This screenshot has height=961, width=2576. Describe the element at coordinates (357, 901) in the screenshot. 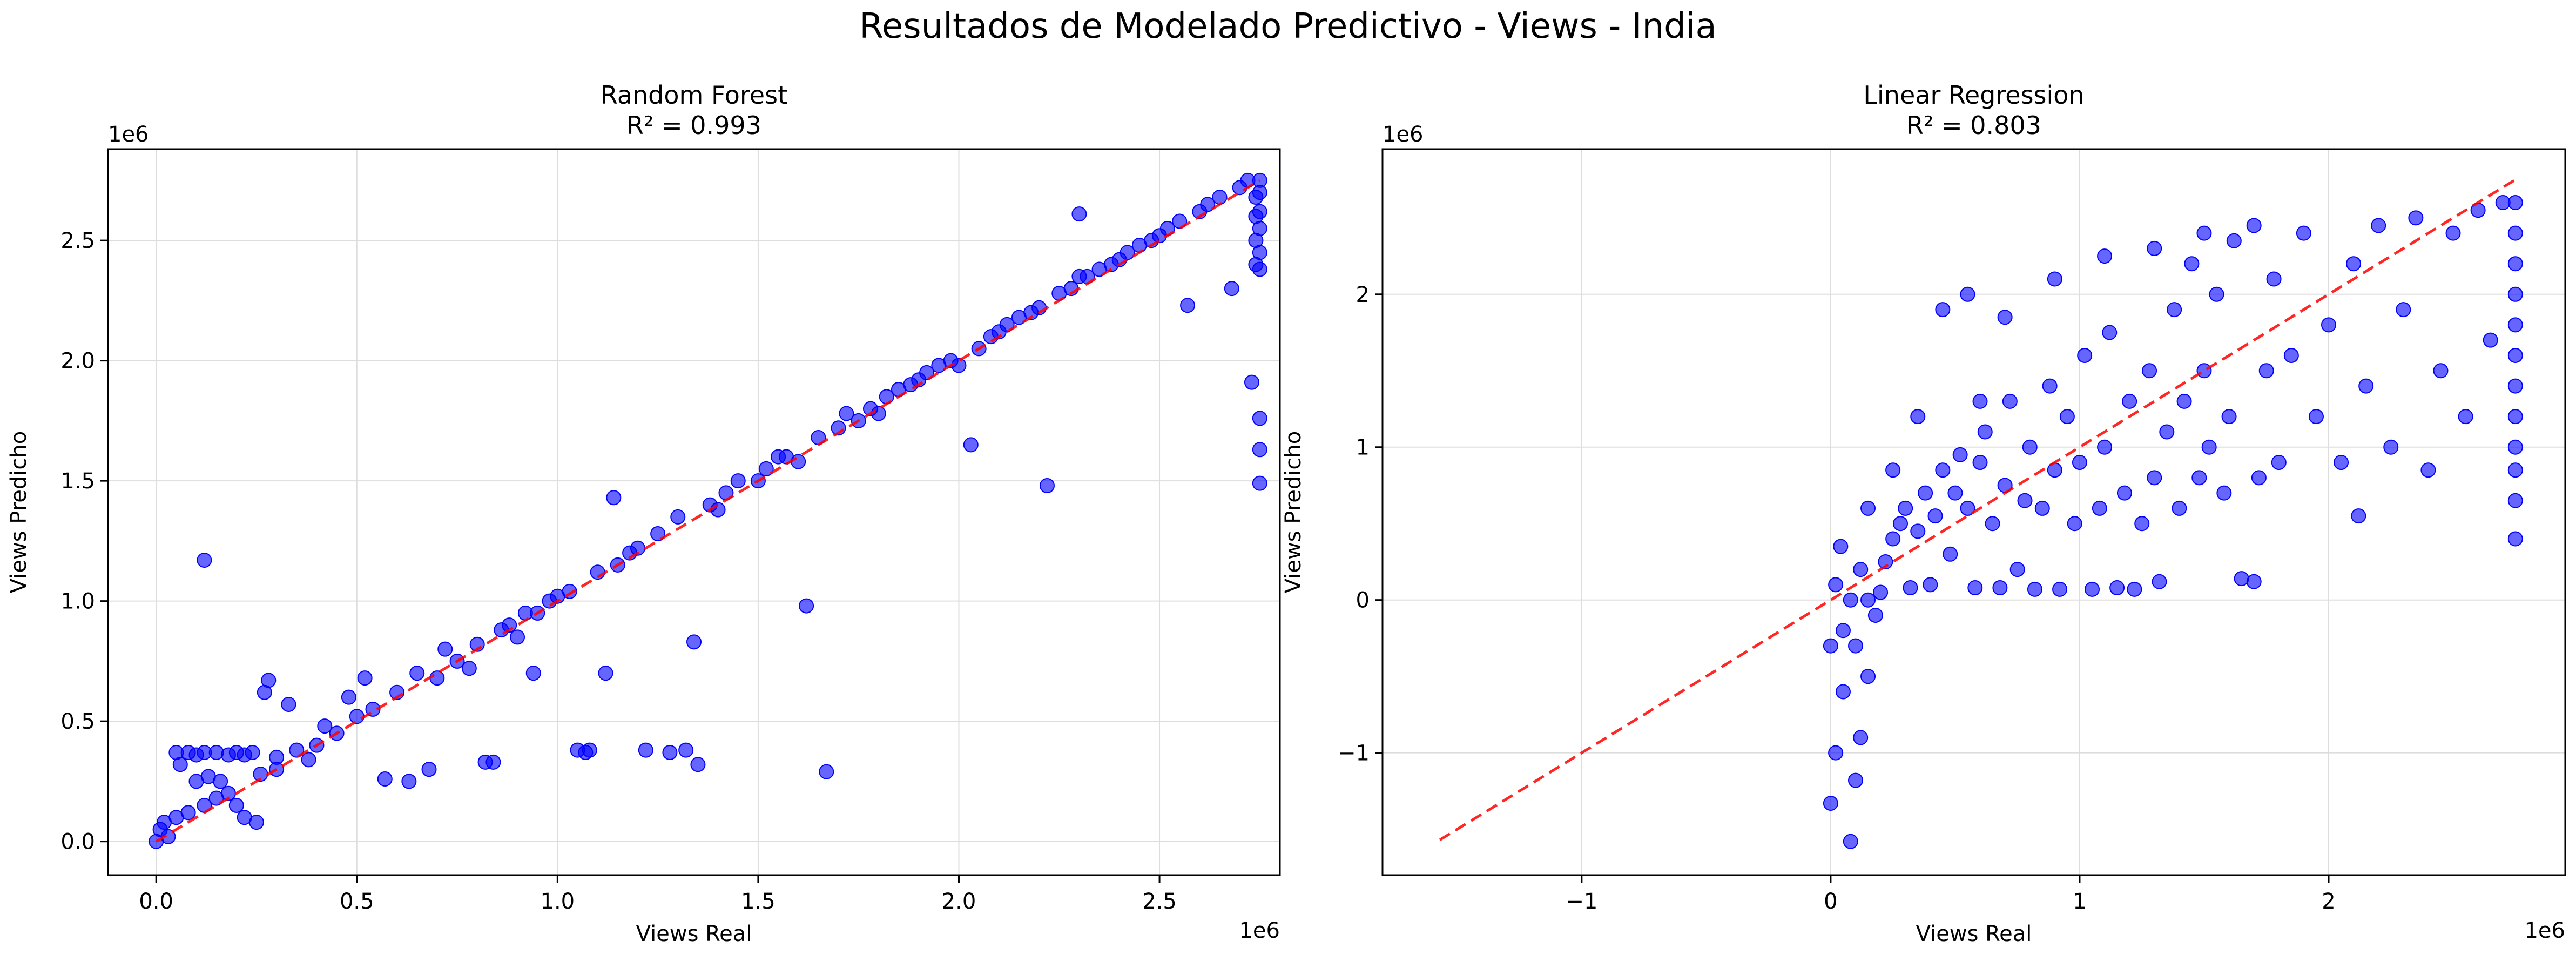

I see `x-tick-label: 0.5` at that location.